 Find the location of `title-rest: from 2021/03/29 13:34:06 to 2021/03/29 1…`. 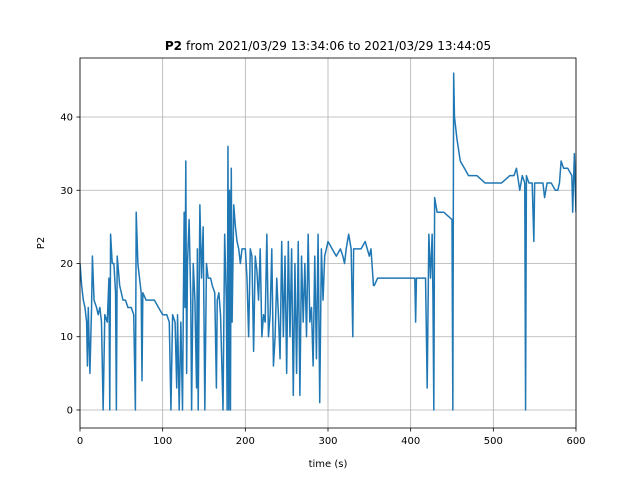

title-rest: from 2021/03/29 13:34:06 to 2021/03/29 1… is located at coordinates (338, 46).